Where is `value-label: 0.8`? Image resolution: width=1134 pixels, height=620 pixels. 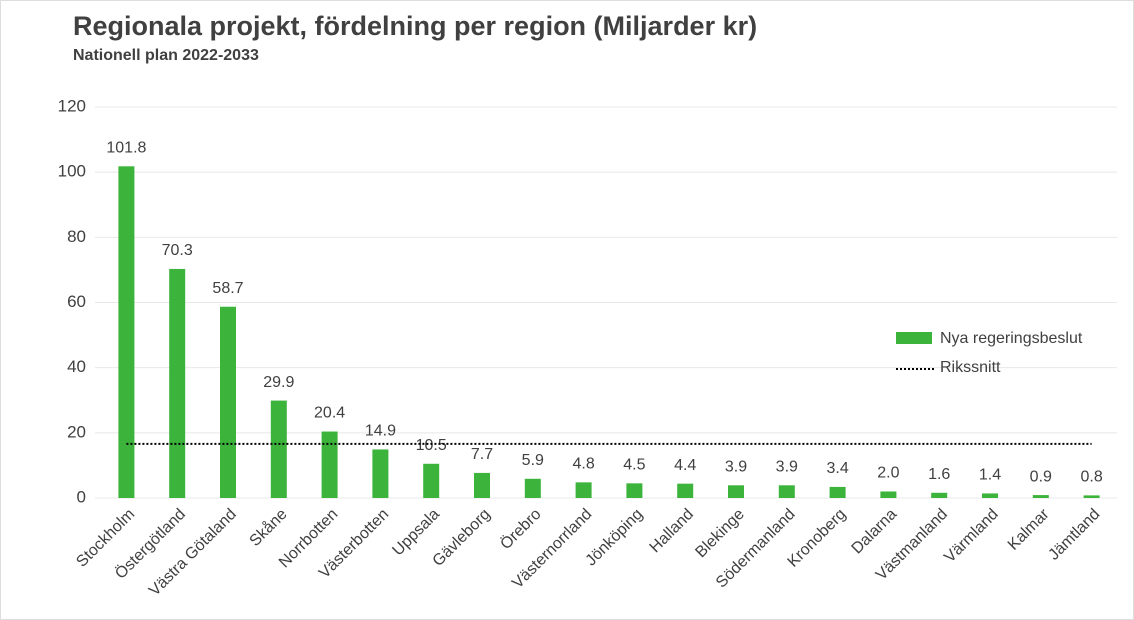
value-label: 0.8 is located at coordinates (1091, 477).